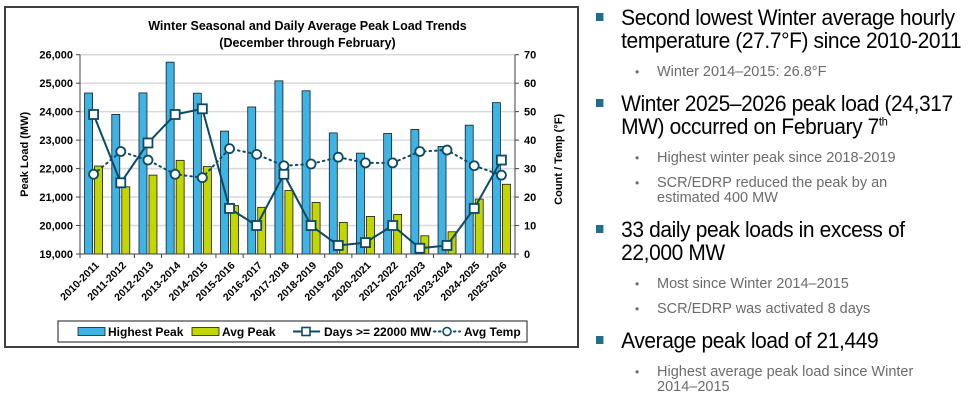 The height and width of the screenshot is (405, 975). What do you see at coordinates (249, 332) in the screenshot?
I see `legend-label-avg-peak: Avg Peak` at bounding box center [249, 332].